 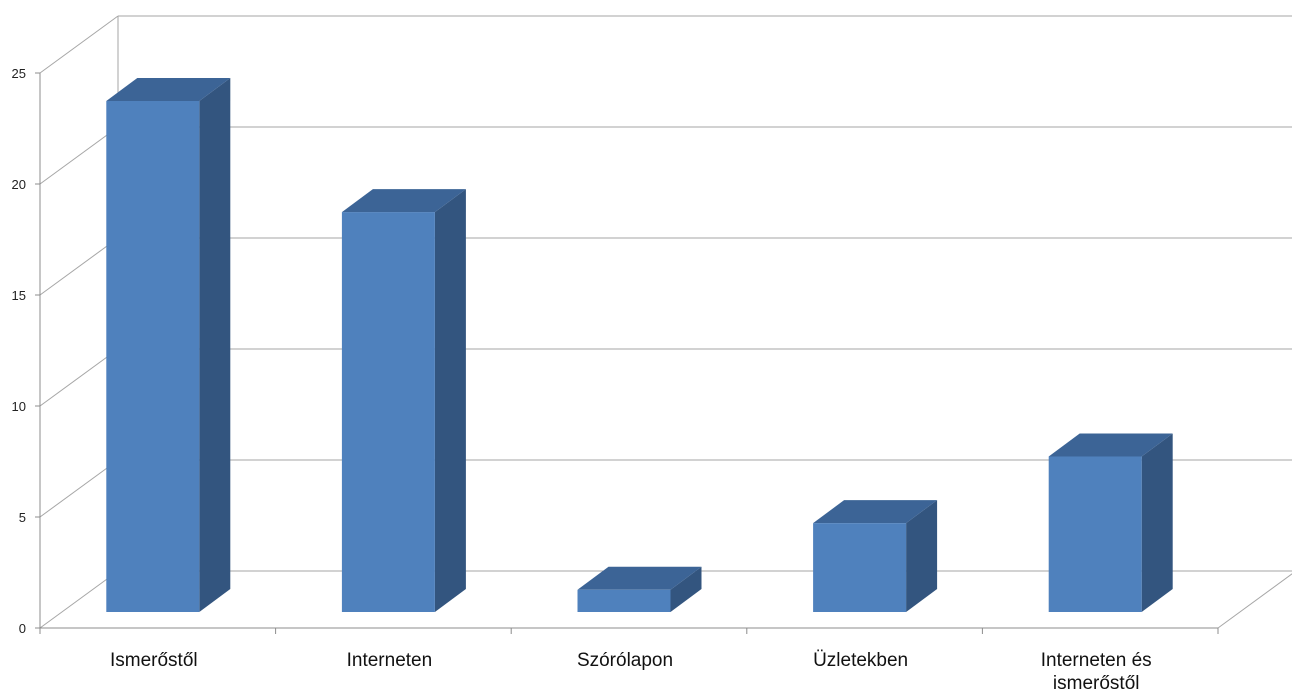 What do you see at coordinates (19, 73) in the screenshot?
I see `y-tick-label: 25` at bounding box center [19, 73].